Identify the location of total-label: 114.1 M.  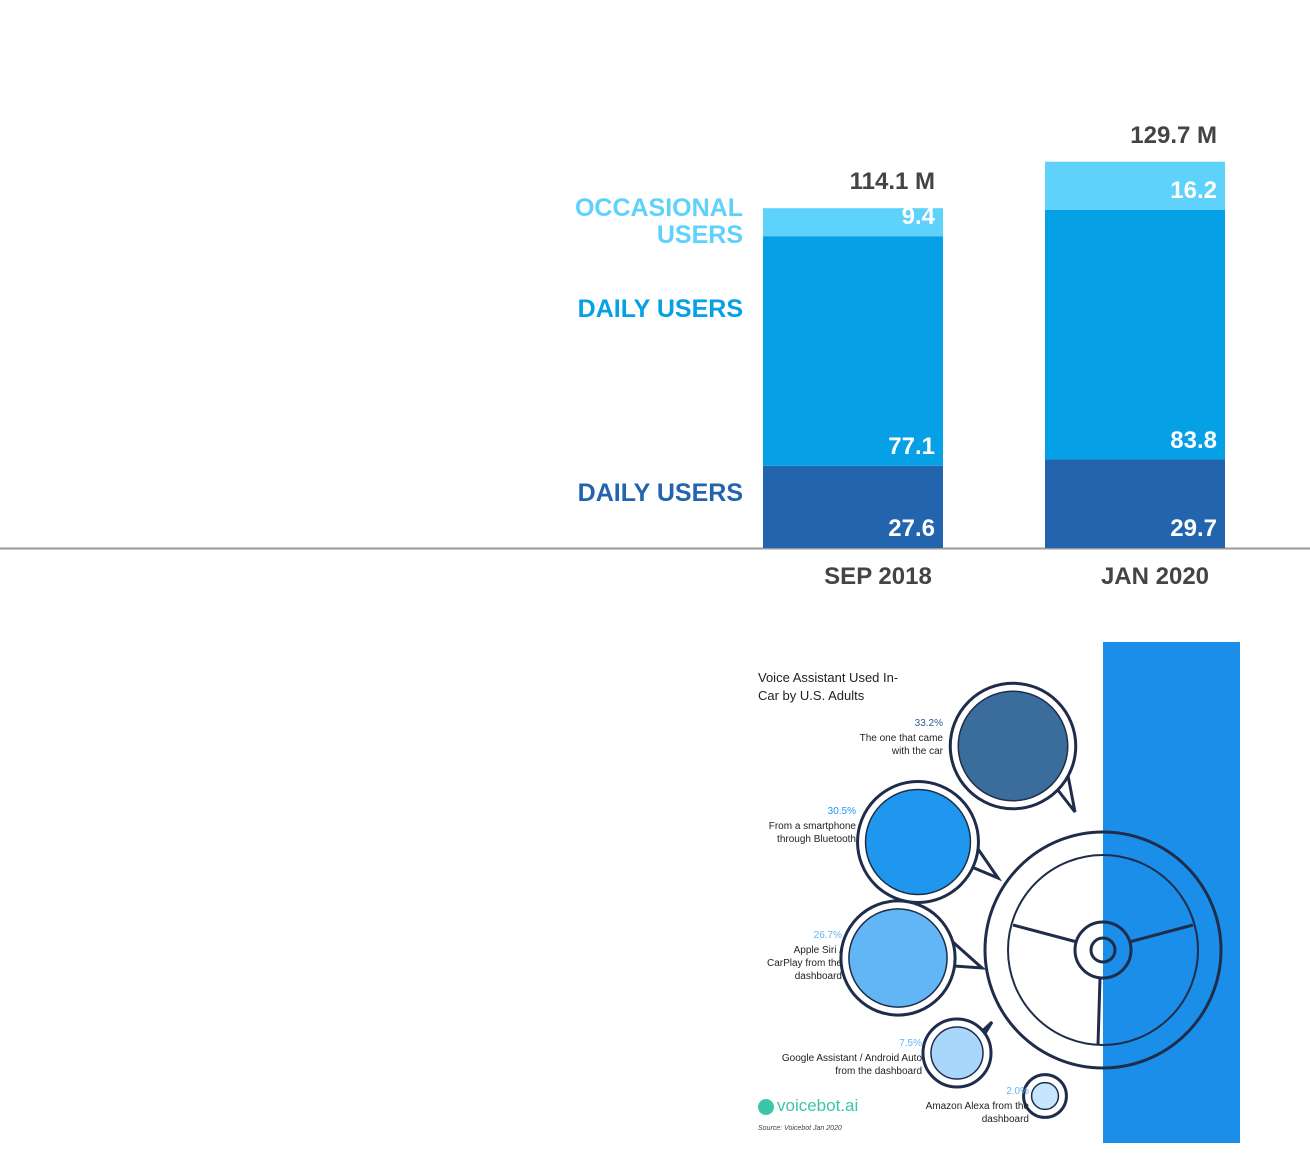
(892, 182).